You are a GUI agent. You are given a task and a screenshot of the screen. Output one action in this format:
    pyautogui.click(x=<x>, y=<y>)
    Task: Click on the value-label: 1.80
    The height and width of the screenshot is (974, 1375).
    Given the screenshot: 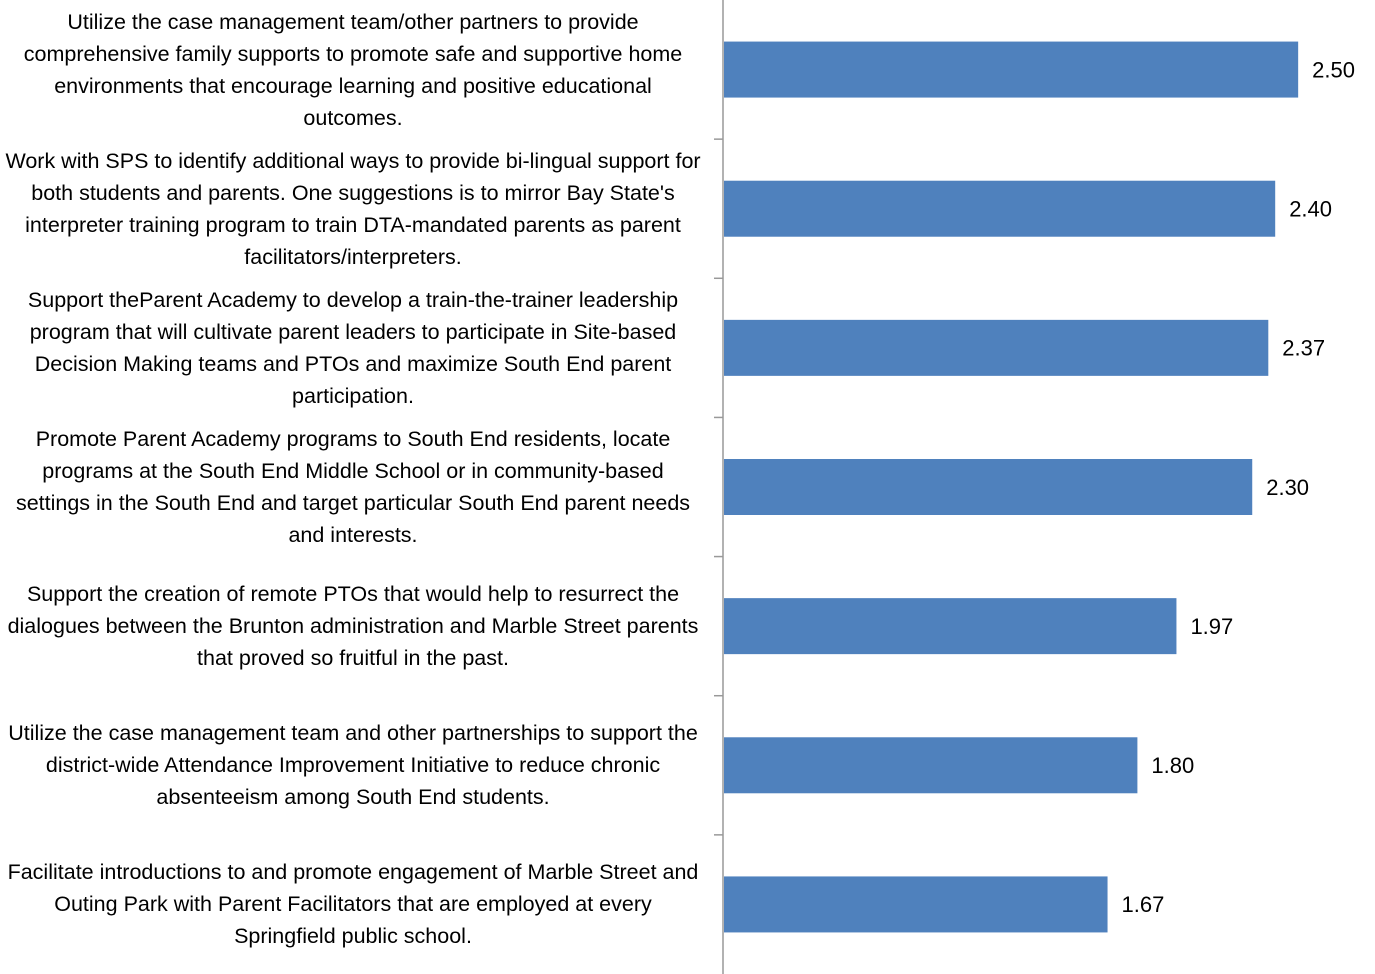 What is the action you would take?
    pyautogui.click(x=1172, y=765)
    